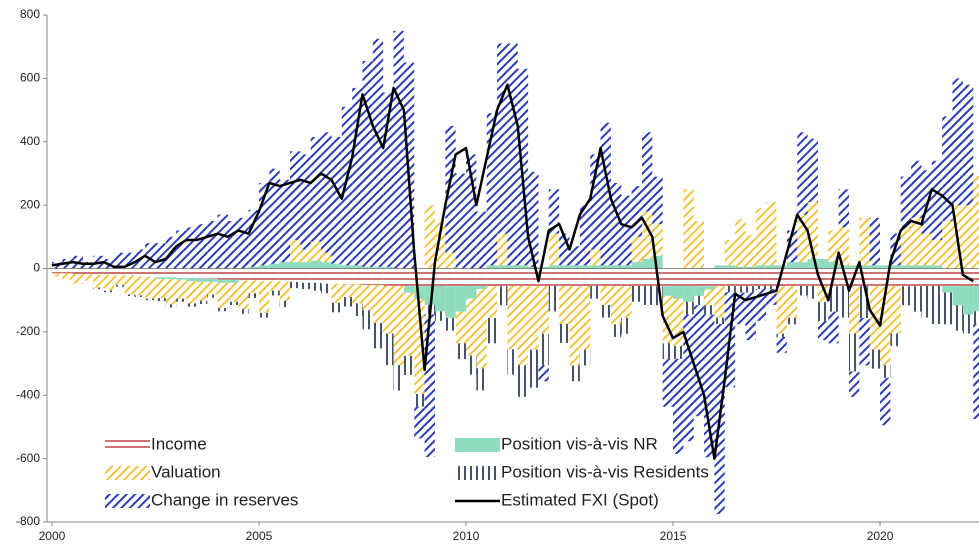 This screenshot has height=553, width=979. I want to click on y-tick-label: 600, so click(30, 78).